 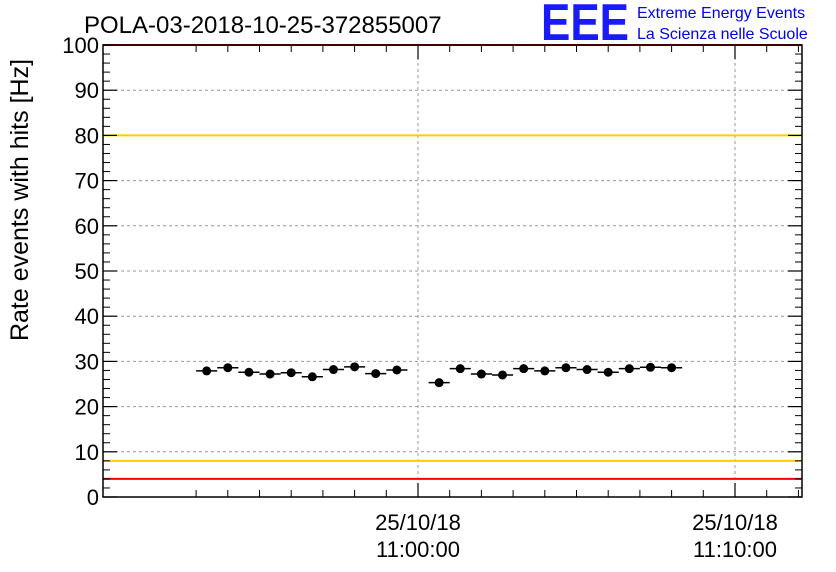 What do you see at coordinates (721, 13) in the screenshot?
I see `eee-logo-line1: Extreme Energy Events` at bounding box center [721, 13].